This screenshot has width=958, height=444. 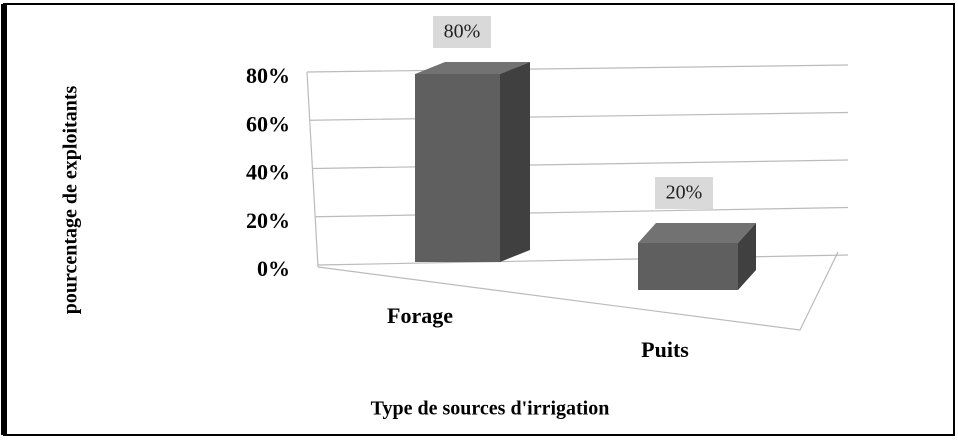 I want to click on y-tick-label: 40%, so click(x=268, y=172).